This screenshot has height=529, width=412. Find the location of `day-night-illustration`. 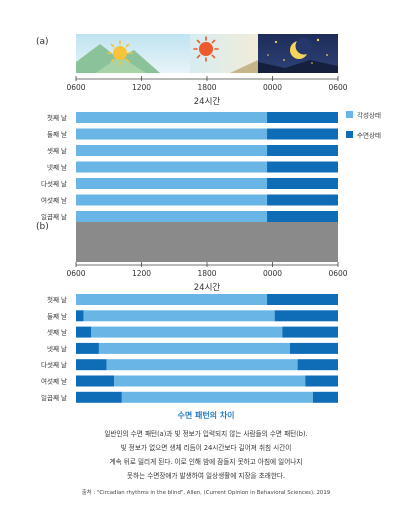

day-night-illustration is located at coordinates (207, 53).